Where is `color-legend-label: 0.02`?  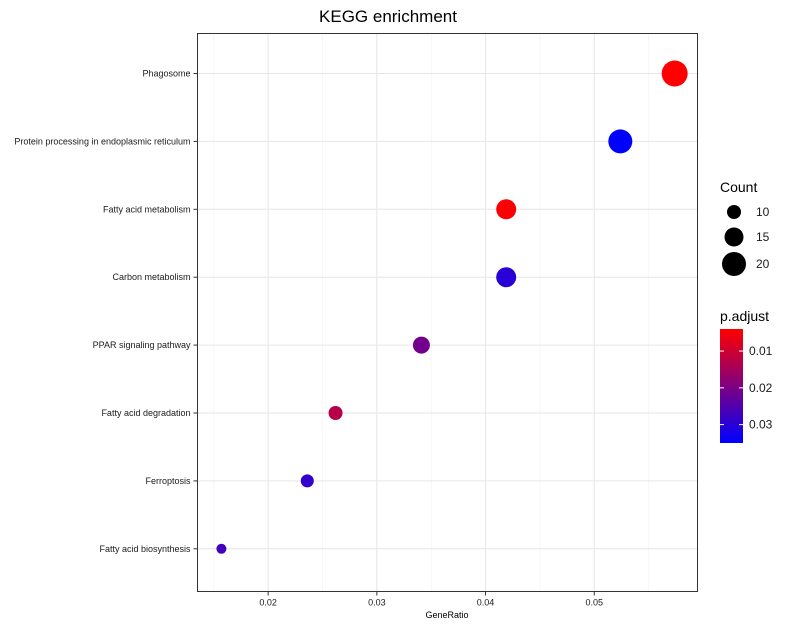
color-legend-label: 0.02 is located at coordinates (761, 388).